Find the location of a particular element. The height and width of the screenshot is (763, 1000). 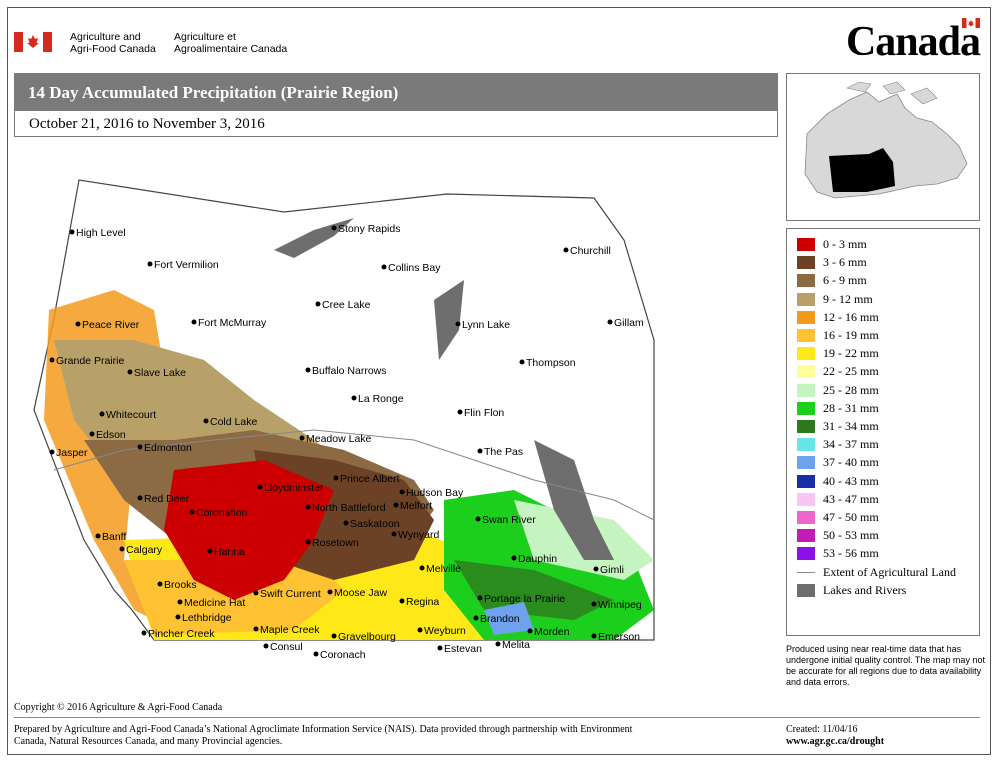

city-label: Cree Lake is located at coordinates (346, 305).